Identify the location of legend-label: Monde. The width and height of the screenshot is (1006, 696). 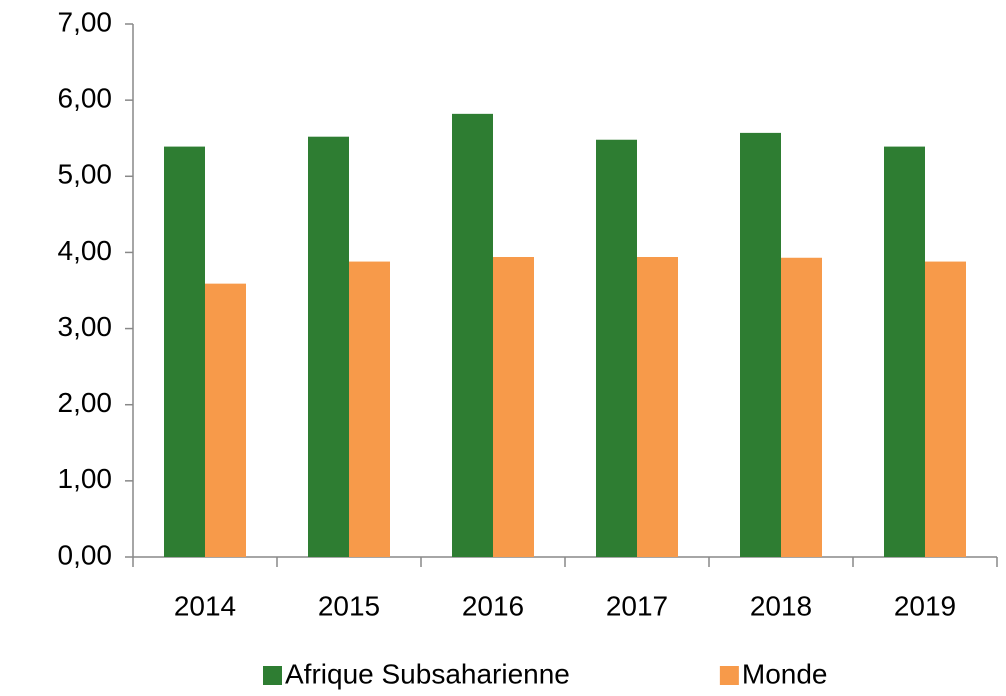
(785, 673).